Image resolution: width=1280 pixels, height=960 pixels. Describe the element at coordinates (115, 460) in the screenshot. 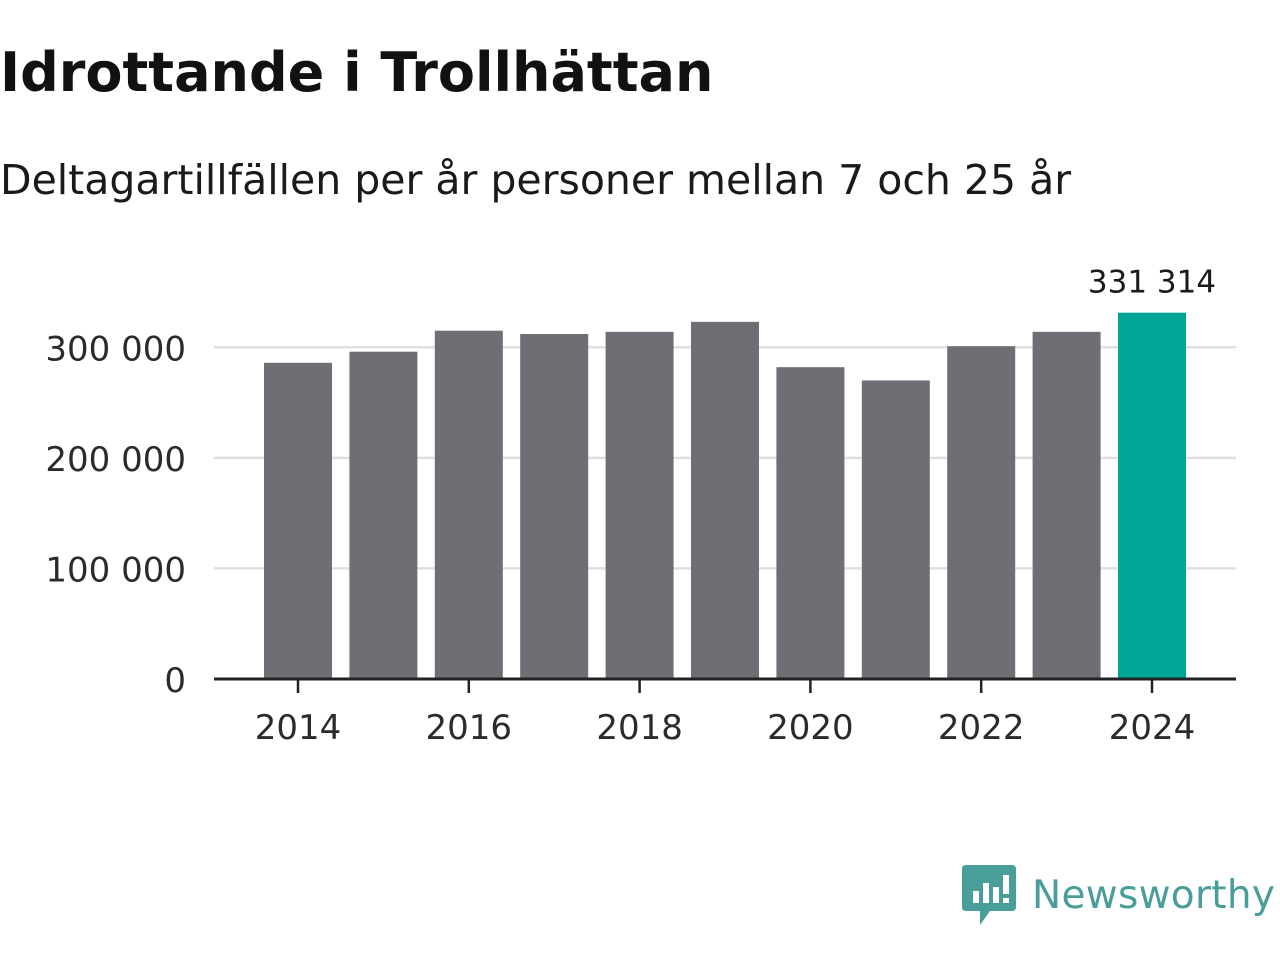

I see `y-tick-label: 200 000` at that location.